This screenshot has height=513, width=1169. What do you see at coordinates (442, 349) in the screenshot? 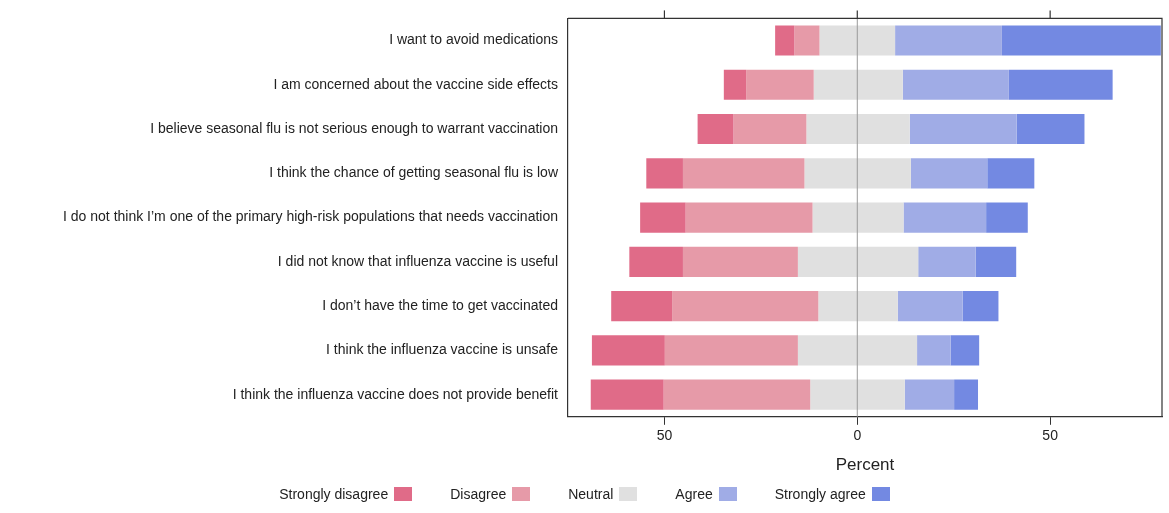
I see `y-tick-label: I think the influenza vaccine is unsafe` at bounding box center [442, 349].